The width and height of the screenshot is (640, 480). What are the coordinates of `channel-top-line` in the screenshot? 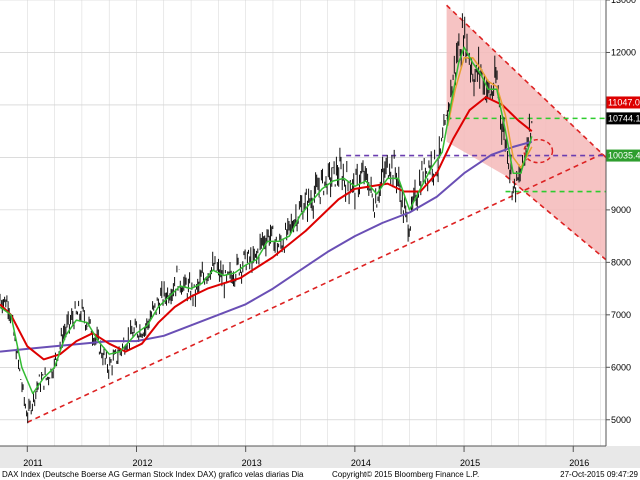 It's located at (526, 81).